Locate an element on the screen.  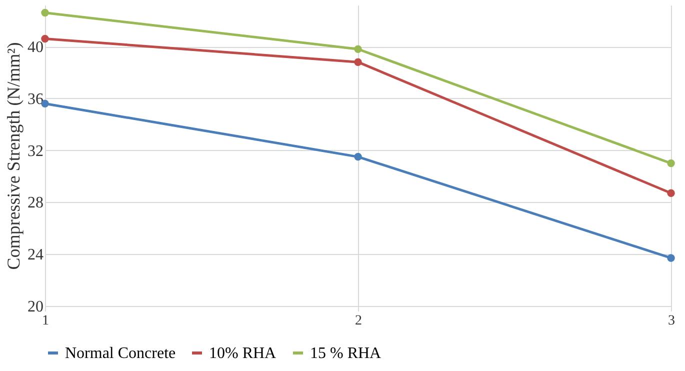
y-tick-label: 36 is located at coordinates (36, 99).